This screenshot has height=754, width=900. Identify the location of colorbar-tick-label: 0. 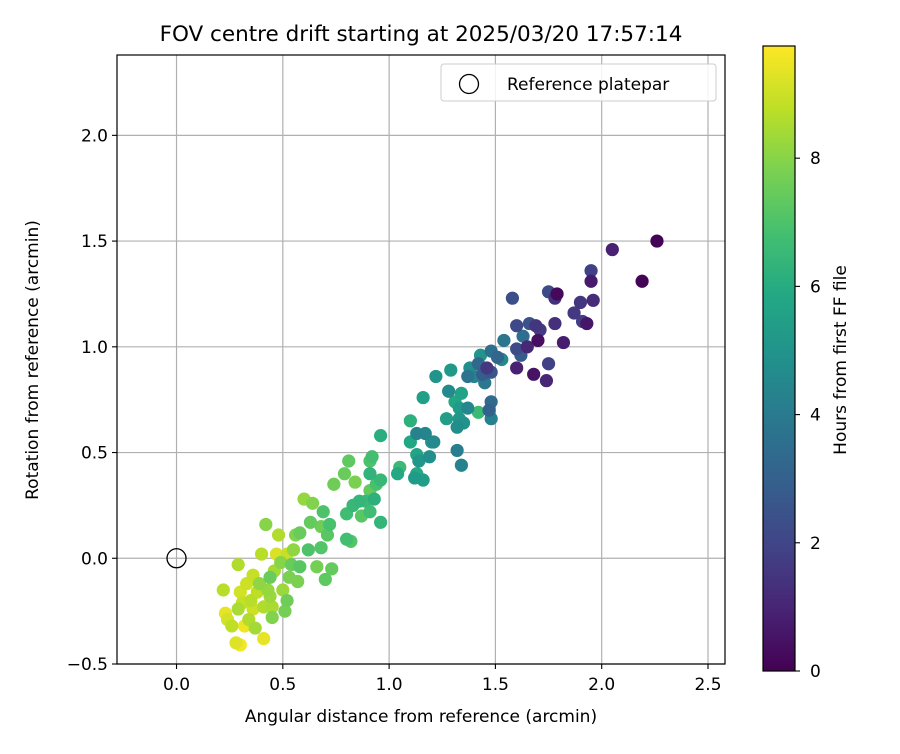
(815, 672).